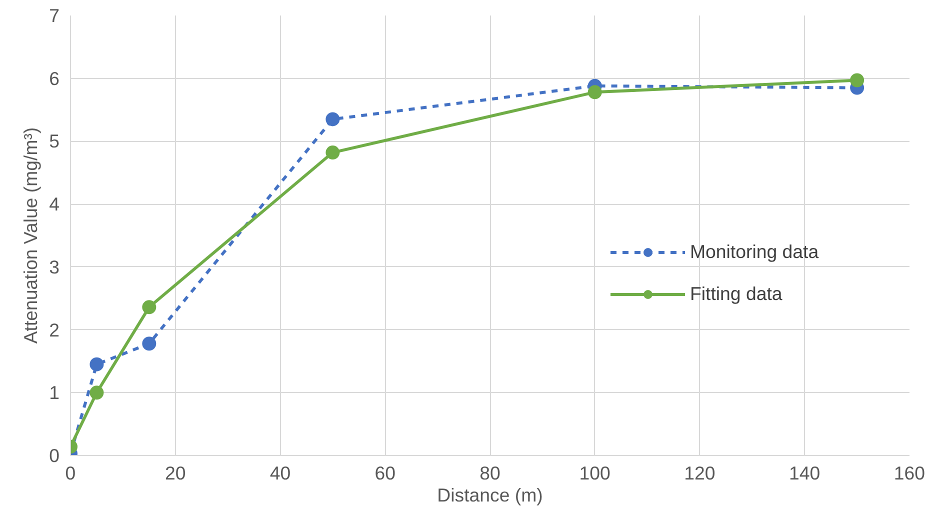 This screenshot has width=934, height=508. Describe the element at coordinates (54, 78) in the screenshot. I see `y-tick-label: 6` at that location.